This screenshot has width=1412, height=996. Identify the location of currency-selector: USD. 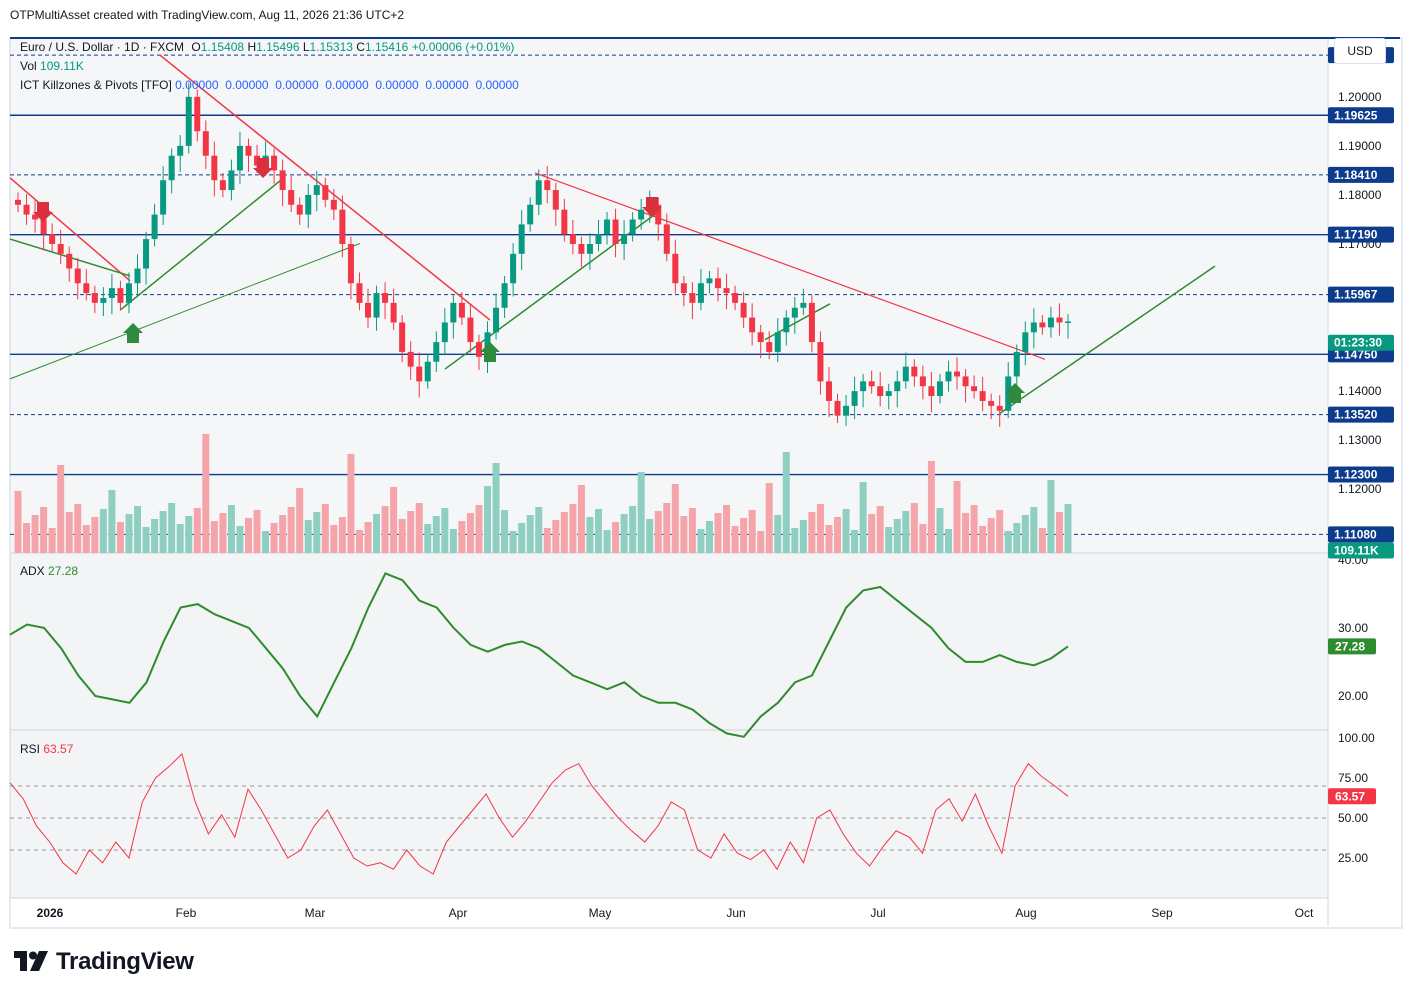
(1360, 51).